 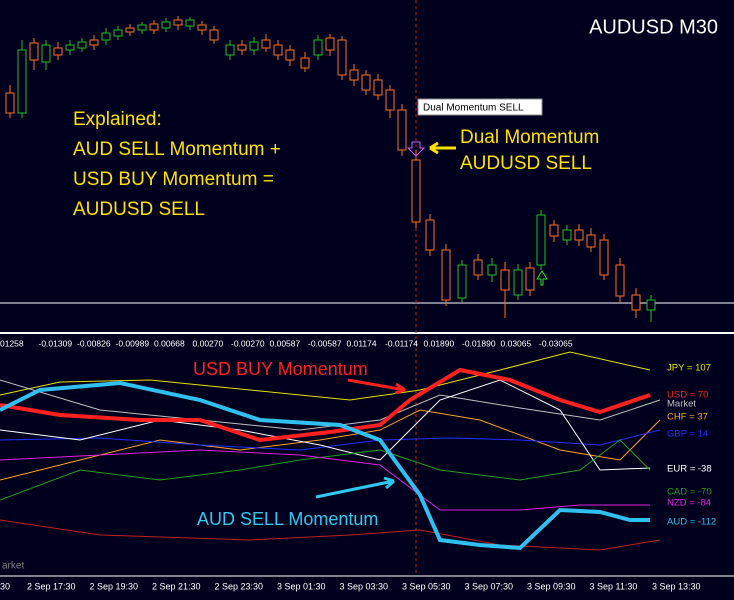 I want to click on level-label: 0.01174, so click(x=362, y=343).